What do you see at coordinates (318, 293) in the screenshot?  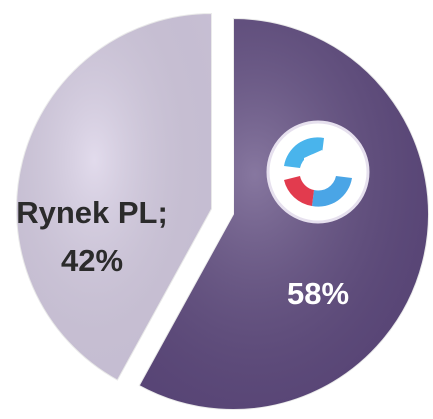 I see `value-label: 58%` at bounding box center [318, 293].